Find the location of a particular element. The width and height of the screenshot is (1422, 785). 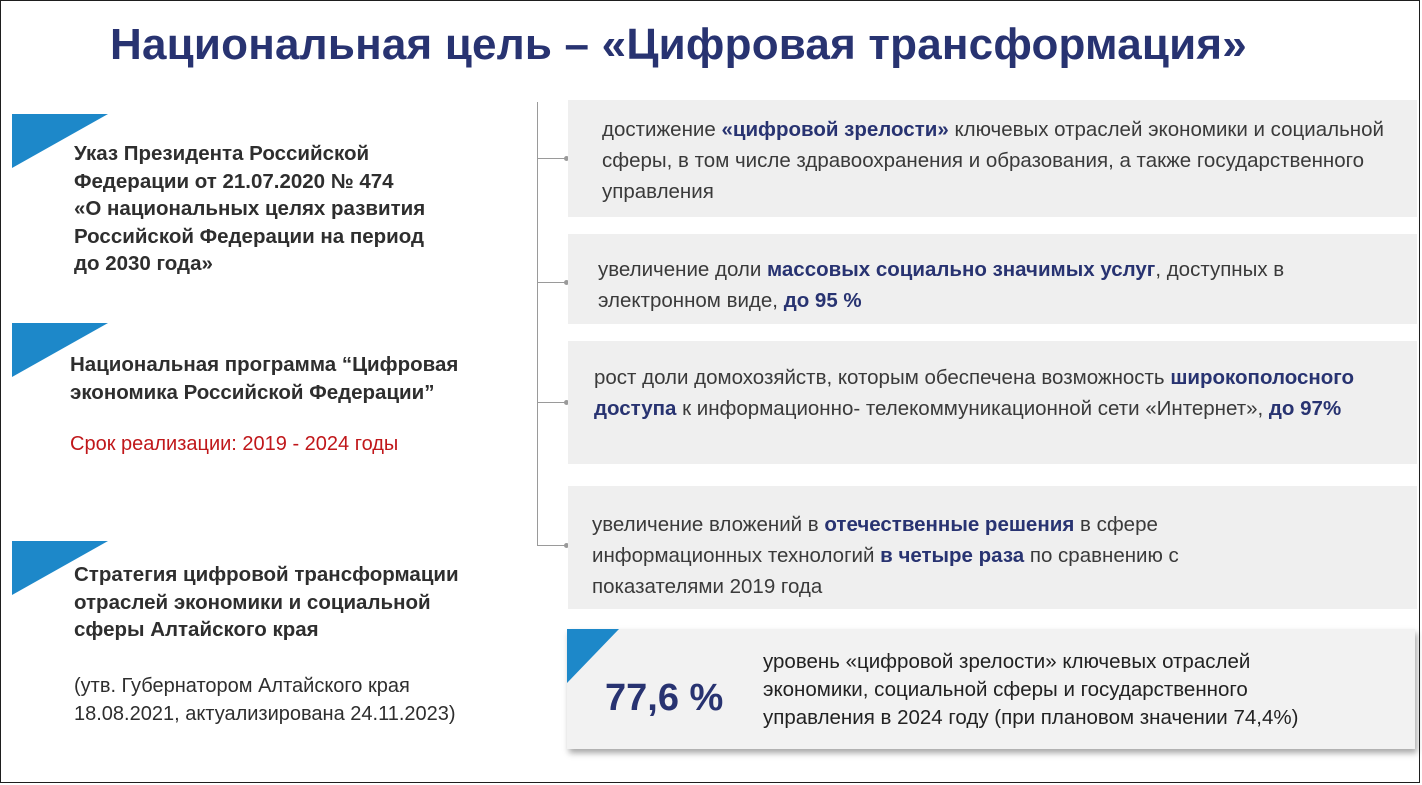

decree-line: Указ Президента Российской is located at coordinates (222, 153).